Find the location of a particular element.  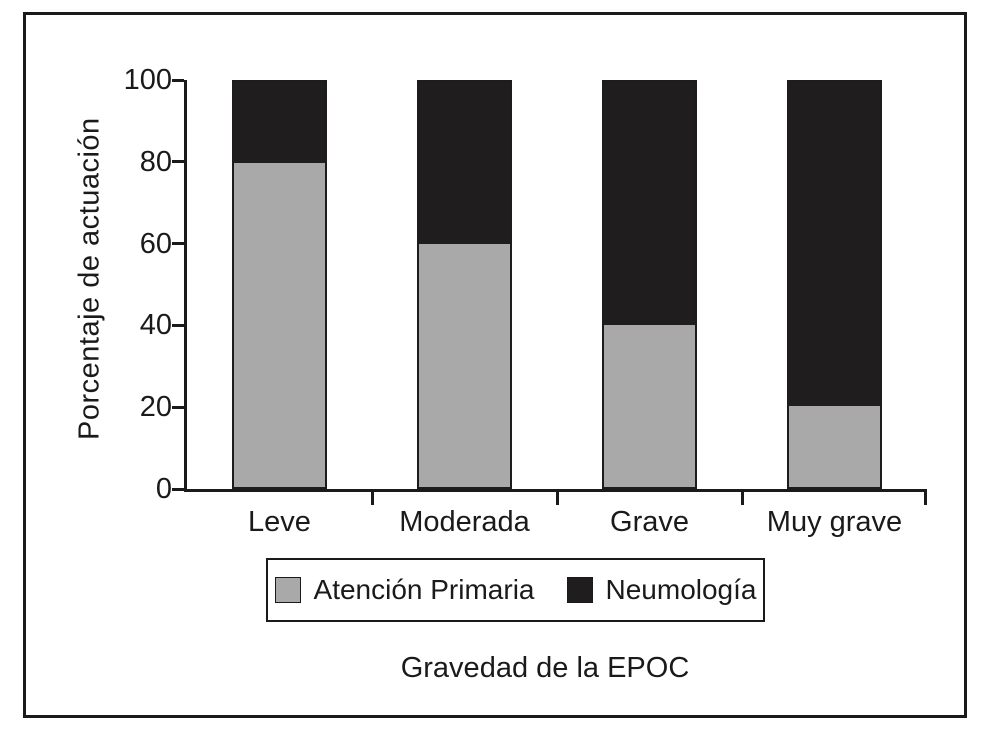

x-category-label-muy-grave: Muy grave is located at coordinates (834, 522).